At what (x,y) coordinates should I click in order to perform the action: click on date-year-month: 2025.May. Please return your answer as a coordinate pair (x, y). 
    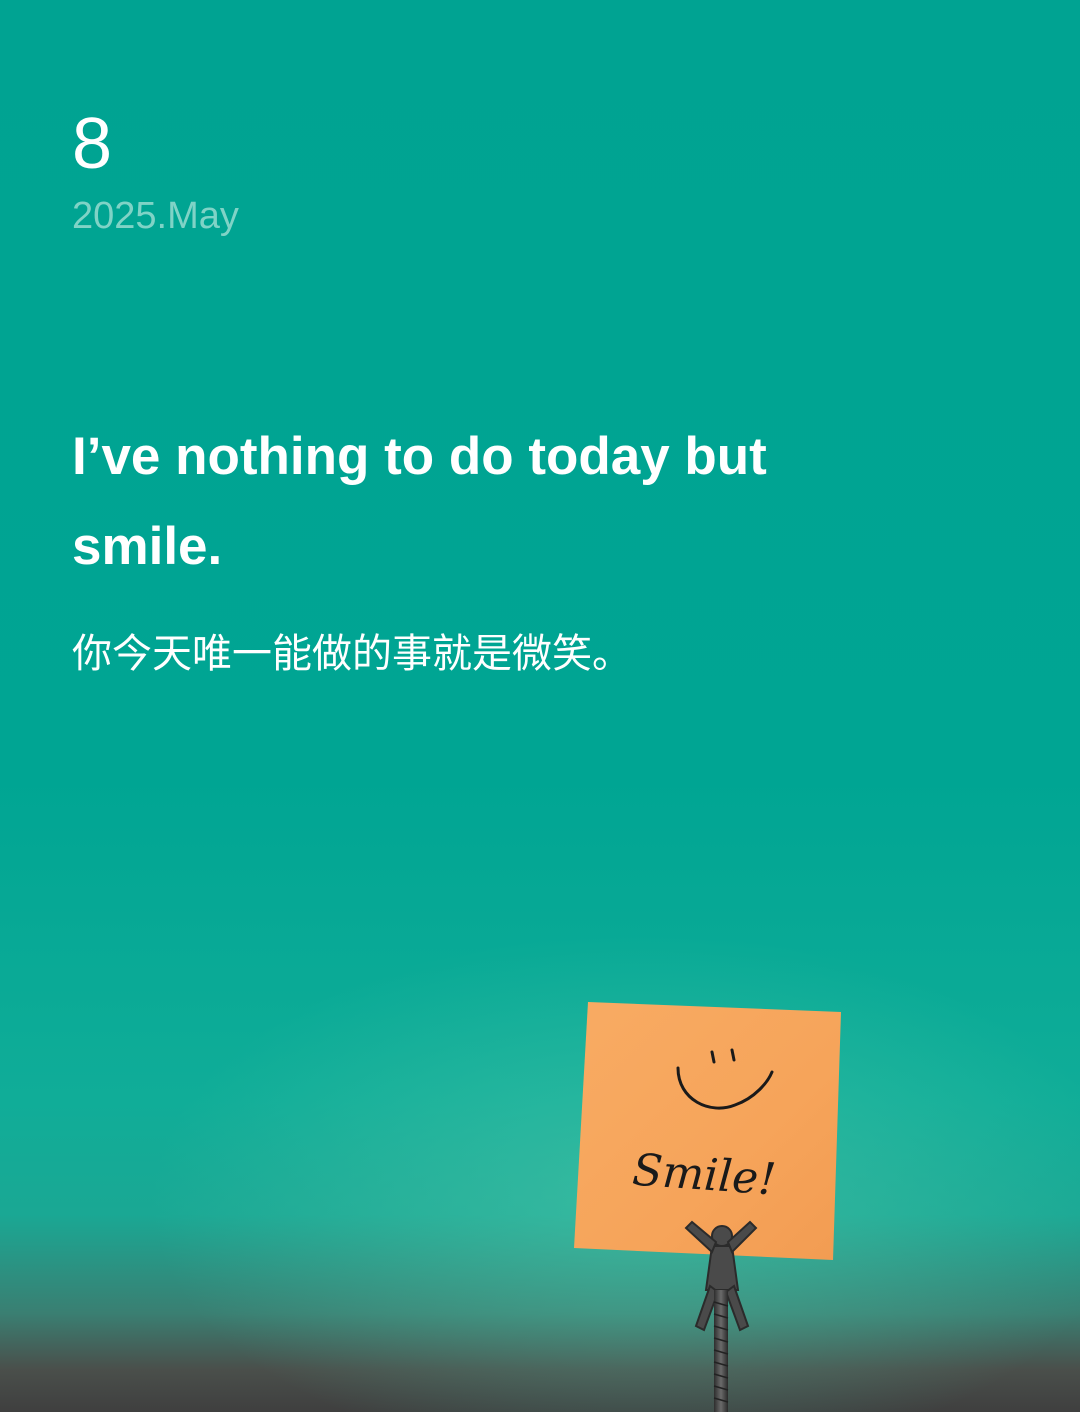
    Looking at the image, I should click on (155, 216).